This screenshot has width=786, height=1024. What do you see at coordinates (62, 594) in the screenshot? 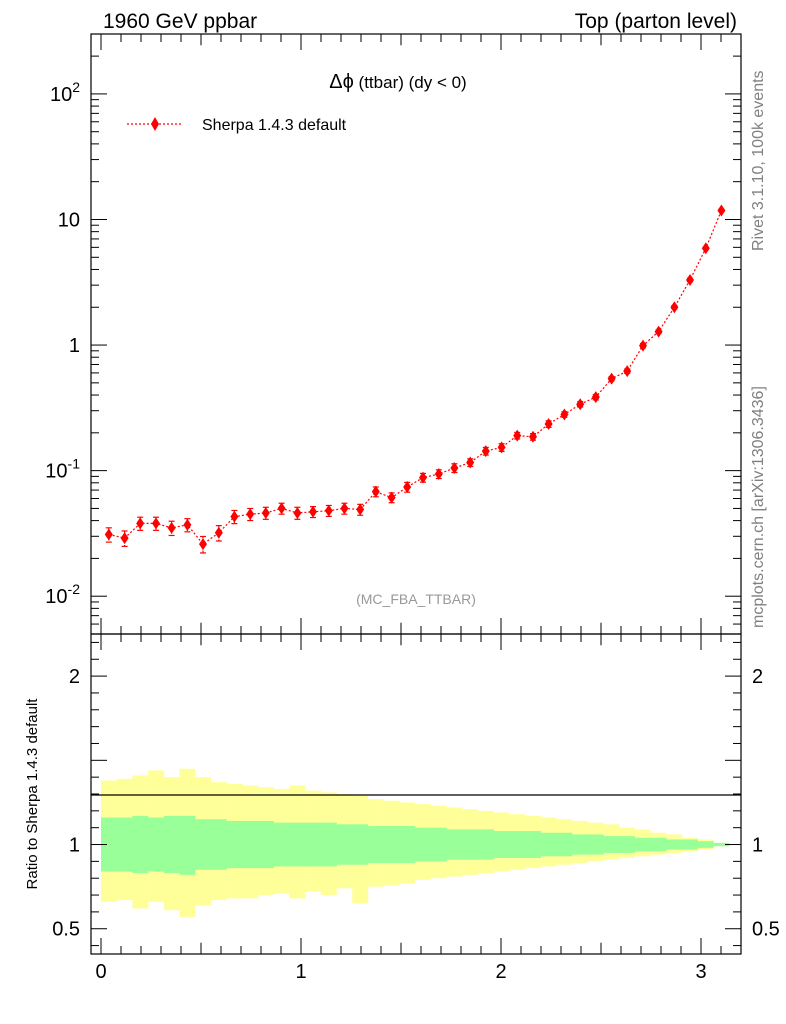
I see `y-tick-label: 10⁻²` at bounding box center [62, 594].